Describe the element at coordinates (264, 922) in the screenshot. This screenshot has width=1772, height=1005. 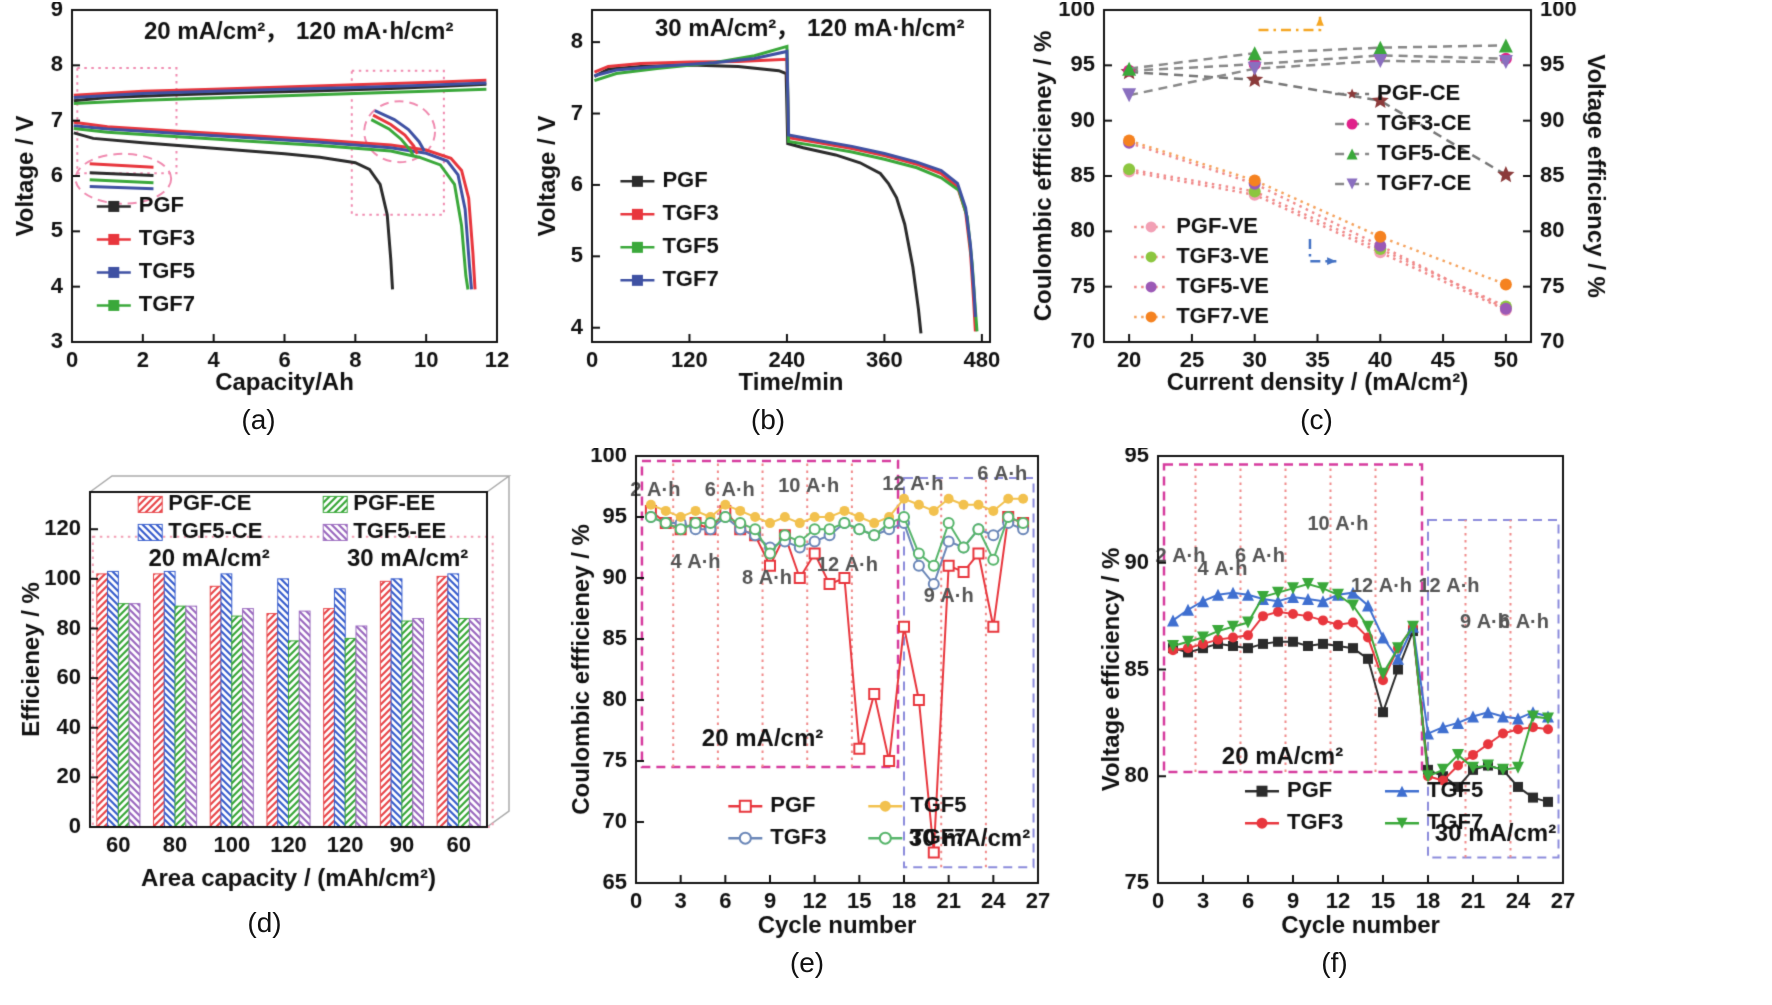
I see `panel-d-caption: (d)` at that location.